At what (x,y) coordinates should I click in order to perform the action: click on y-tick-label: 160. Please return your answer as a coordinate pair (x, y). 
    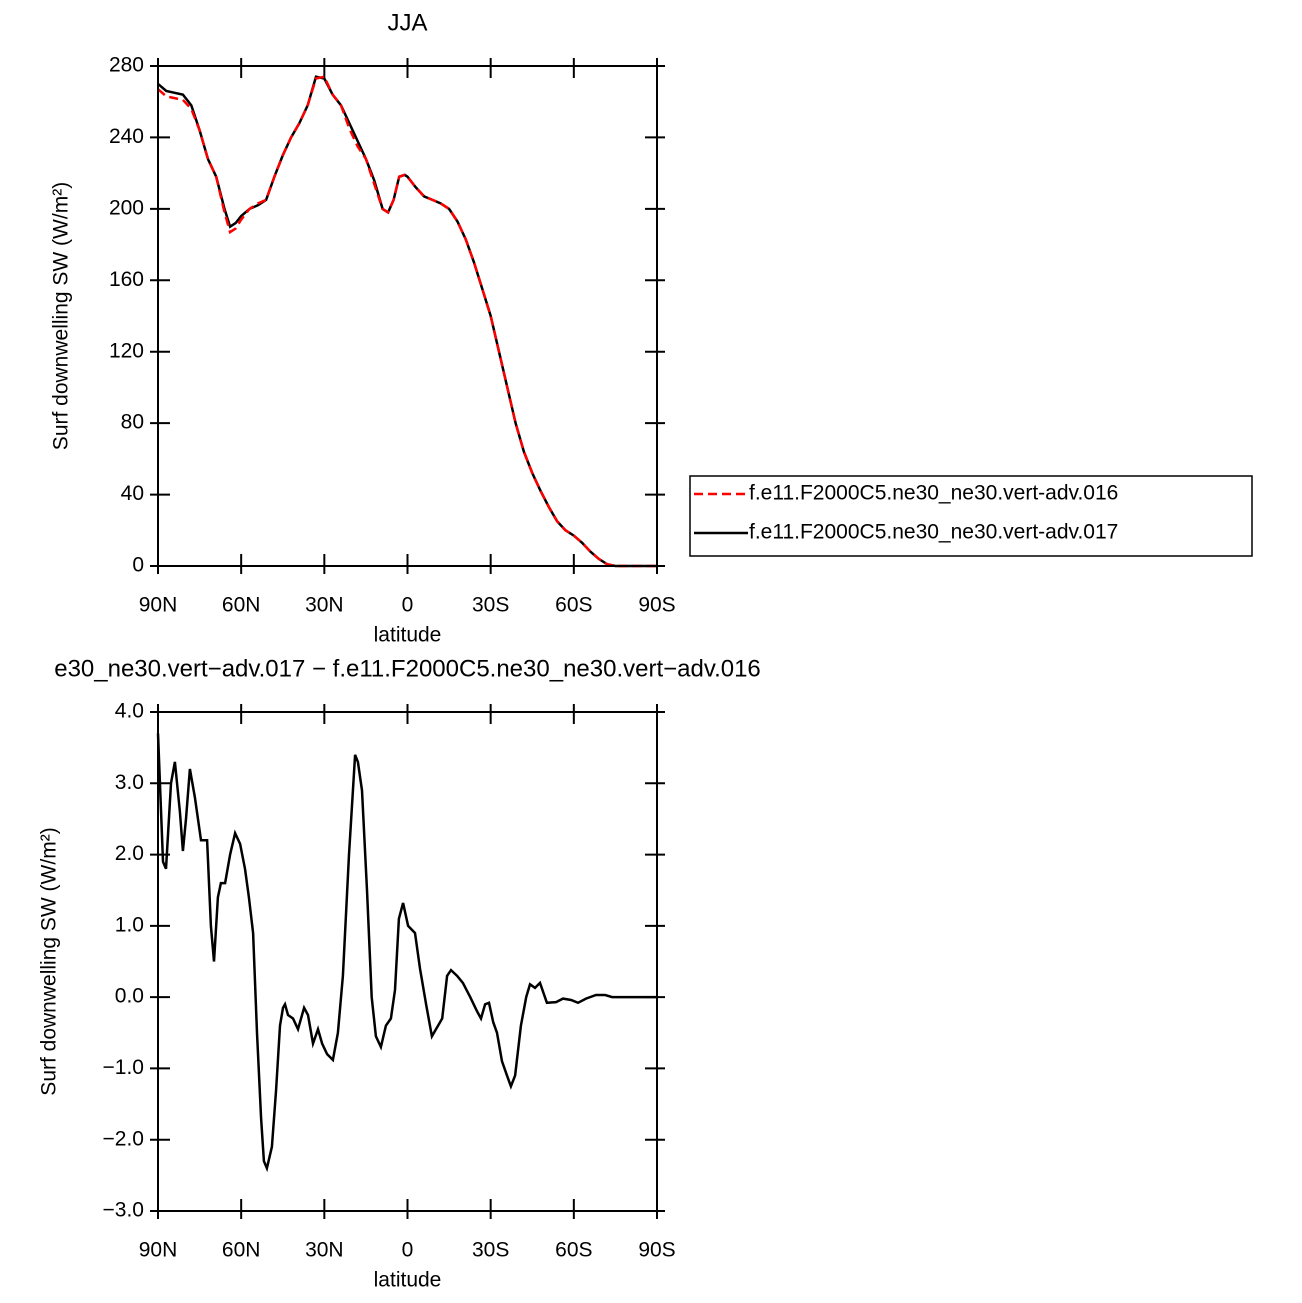
    Looking at the image, I should click on (126, 279).